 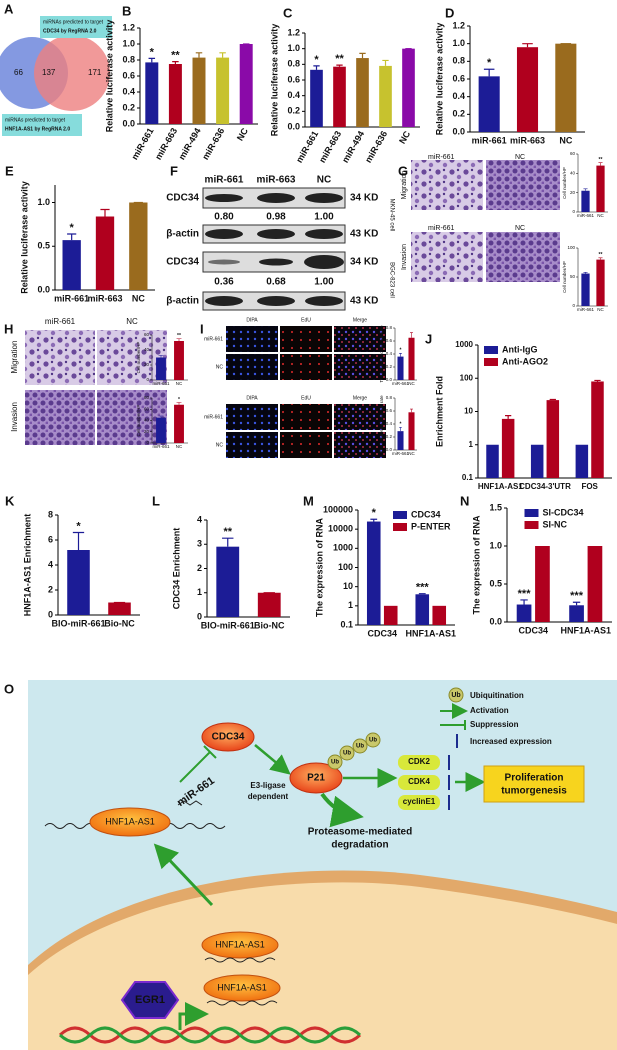 I want to click on micrograph, so click(x=447, y=185).